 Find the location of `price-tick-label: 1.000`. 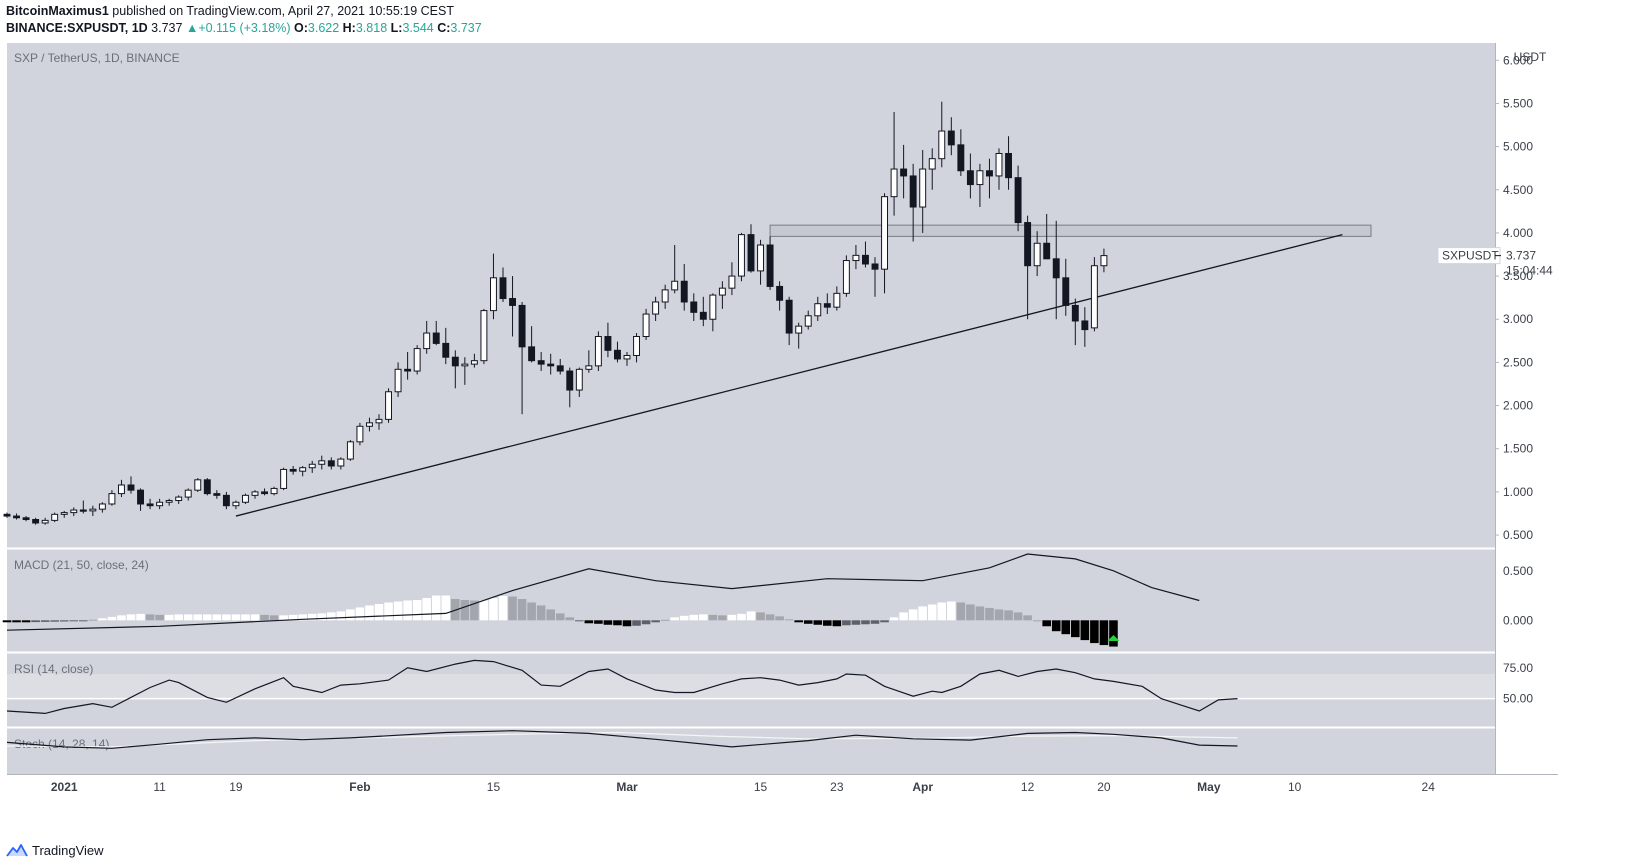

price-tick-label: 1.000 is located at coordinates (1518, 492).